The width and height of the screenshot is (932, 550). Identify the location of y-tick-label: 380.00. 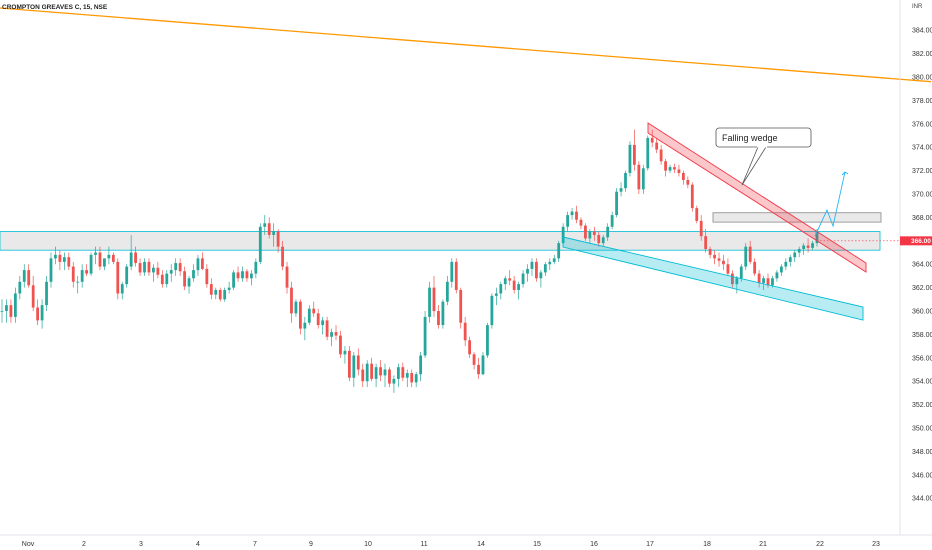
(922, 78).